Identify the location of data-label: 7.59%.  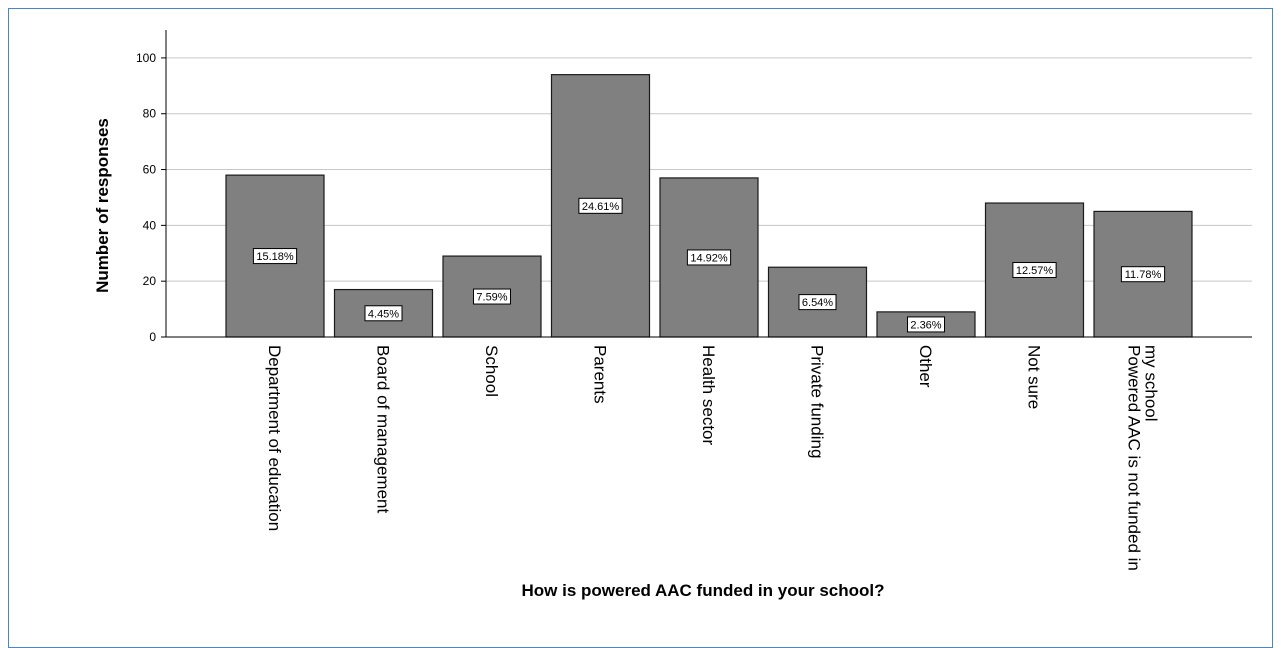
(491, 298).